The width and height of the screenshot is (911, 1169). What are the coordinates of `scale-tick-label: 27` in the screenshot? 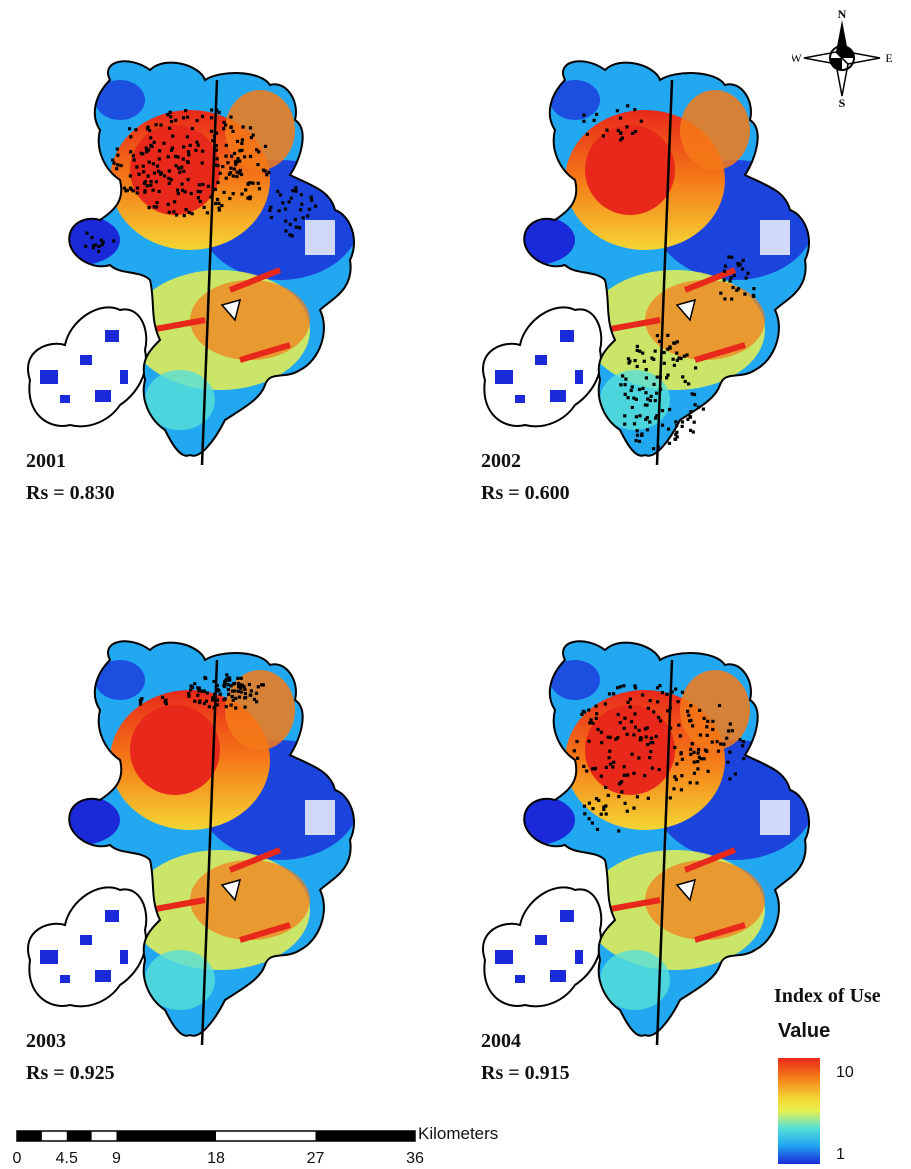 It's located at (315, 1158).